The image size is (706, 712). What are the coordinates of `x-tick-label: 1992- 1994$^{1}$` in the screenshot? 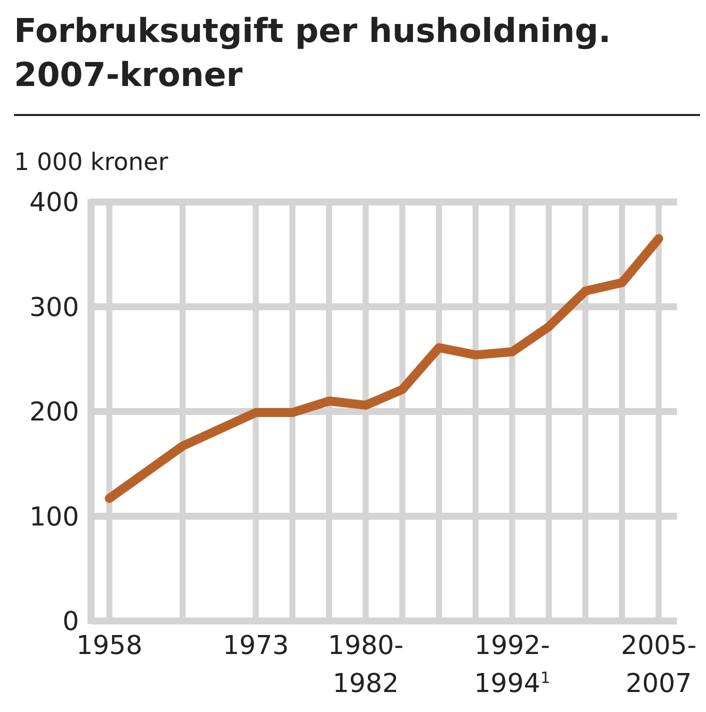 It's located at (512, 665).